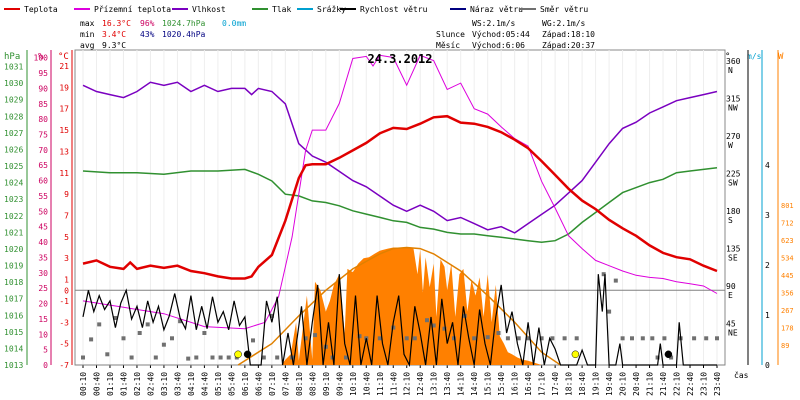 The width and height of the screenshot is (800, 400). Describe the element at coordinates (754, 56) in the screenshot. I see `unit-ms: m/s` at that location.